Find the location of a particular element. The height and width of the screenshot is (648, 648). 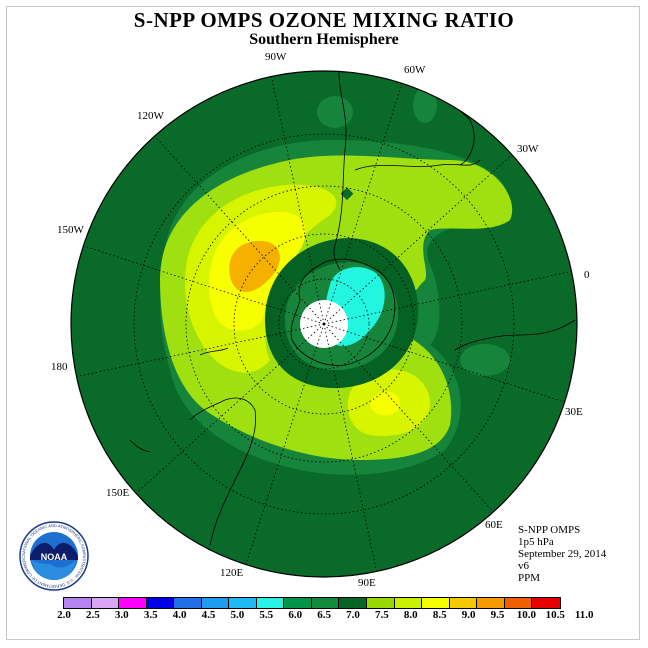

colorbar-tick-label: 7.5 is located at coordinates (382, 615).